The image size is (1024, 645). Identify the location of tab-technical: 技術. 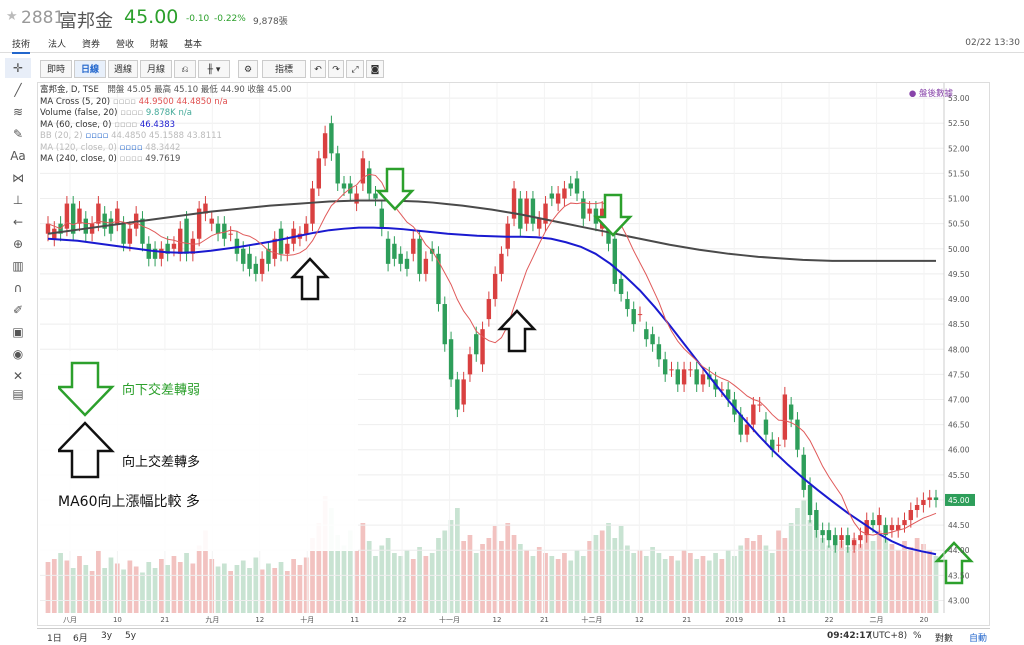
(21, 45).